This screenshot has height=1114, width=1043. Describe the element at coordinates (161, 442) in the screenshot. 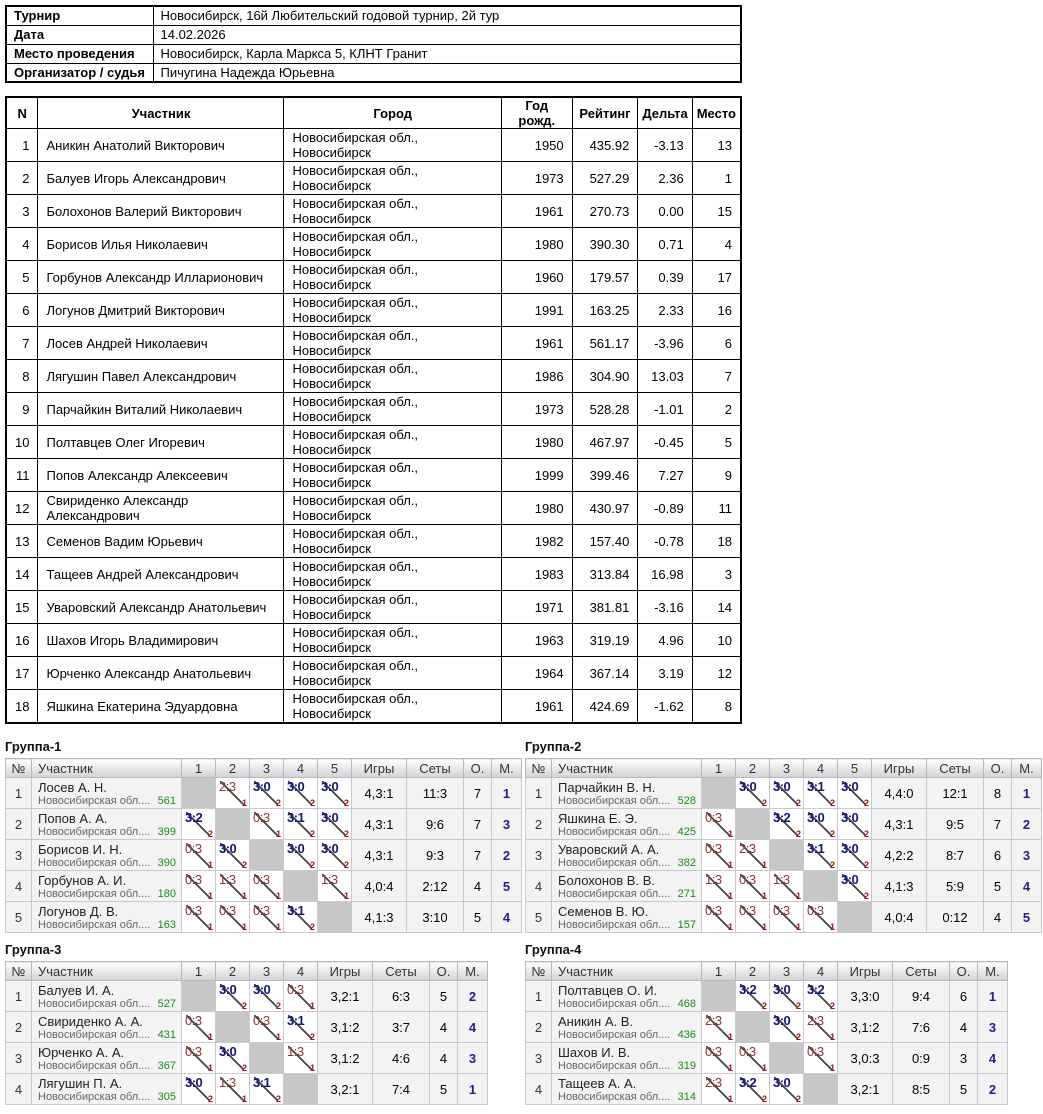

I see `standings-cell-participant: Полтавцев Олег Игоревич` at that location.